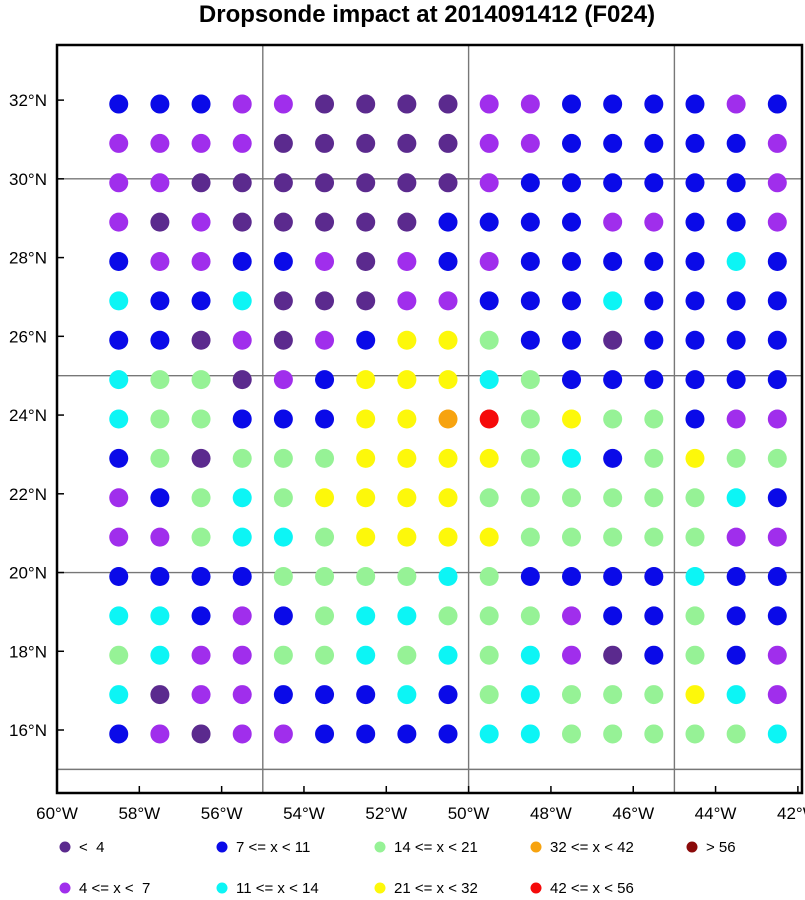 This screenshot has height=900, width=805. Describe the element at coordinates (28, 336) in the screenshot. I see `y-tick-label: 26°N` at that location.